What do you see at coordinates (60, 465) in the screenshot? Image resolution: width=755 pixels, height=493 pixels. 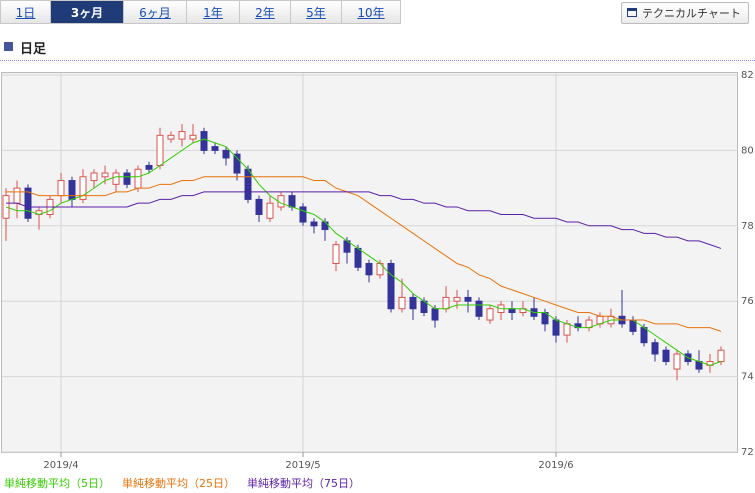 I see `x-tick-label: 2019/4` at bounding box center [60, 465].